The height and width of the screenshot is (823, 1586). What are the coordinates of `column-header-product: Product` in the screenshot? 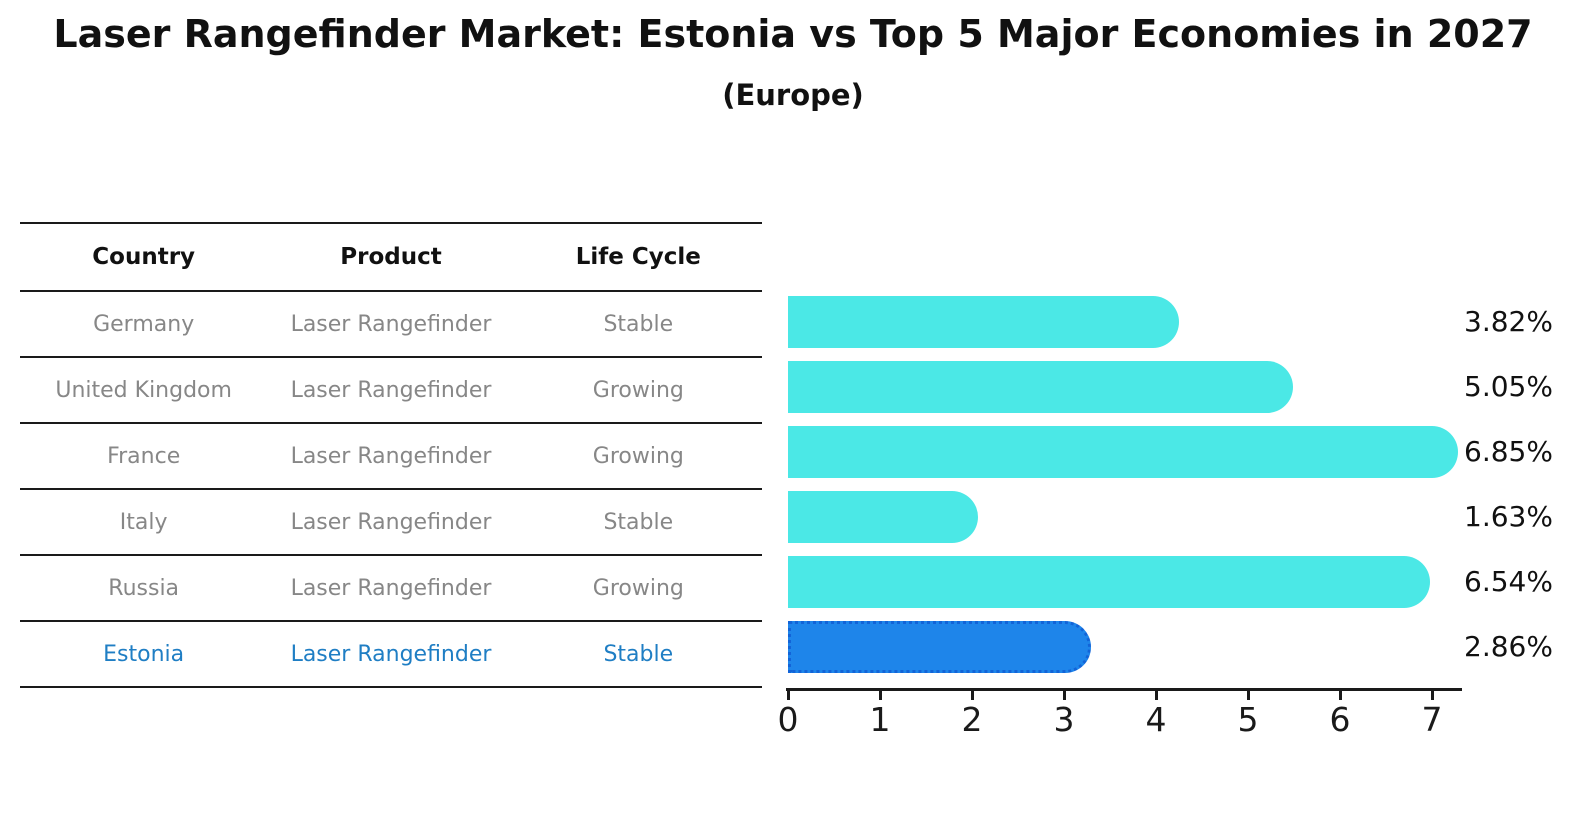 It's located at (391, 257).